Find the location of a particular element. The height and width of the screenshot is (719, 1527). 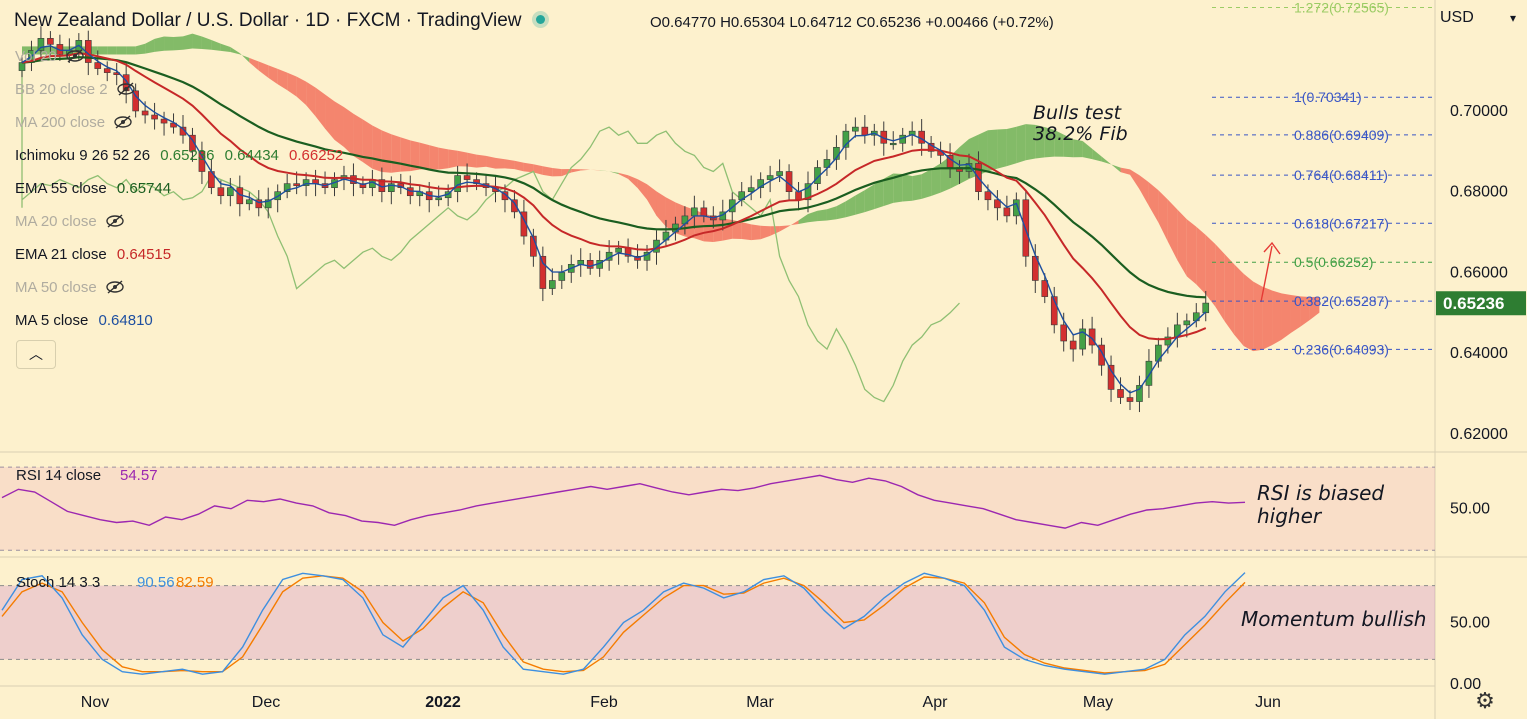

rsi-pane-label: RSI 14 close is located at coordinates (58, 475).